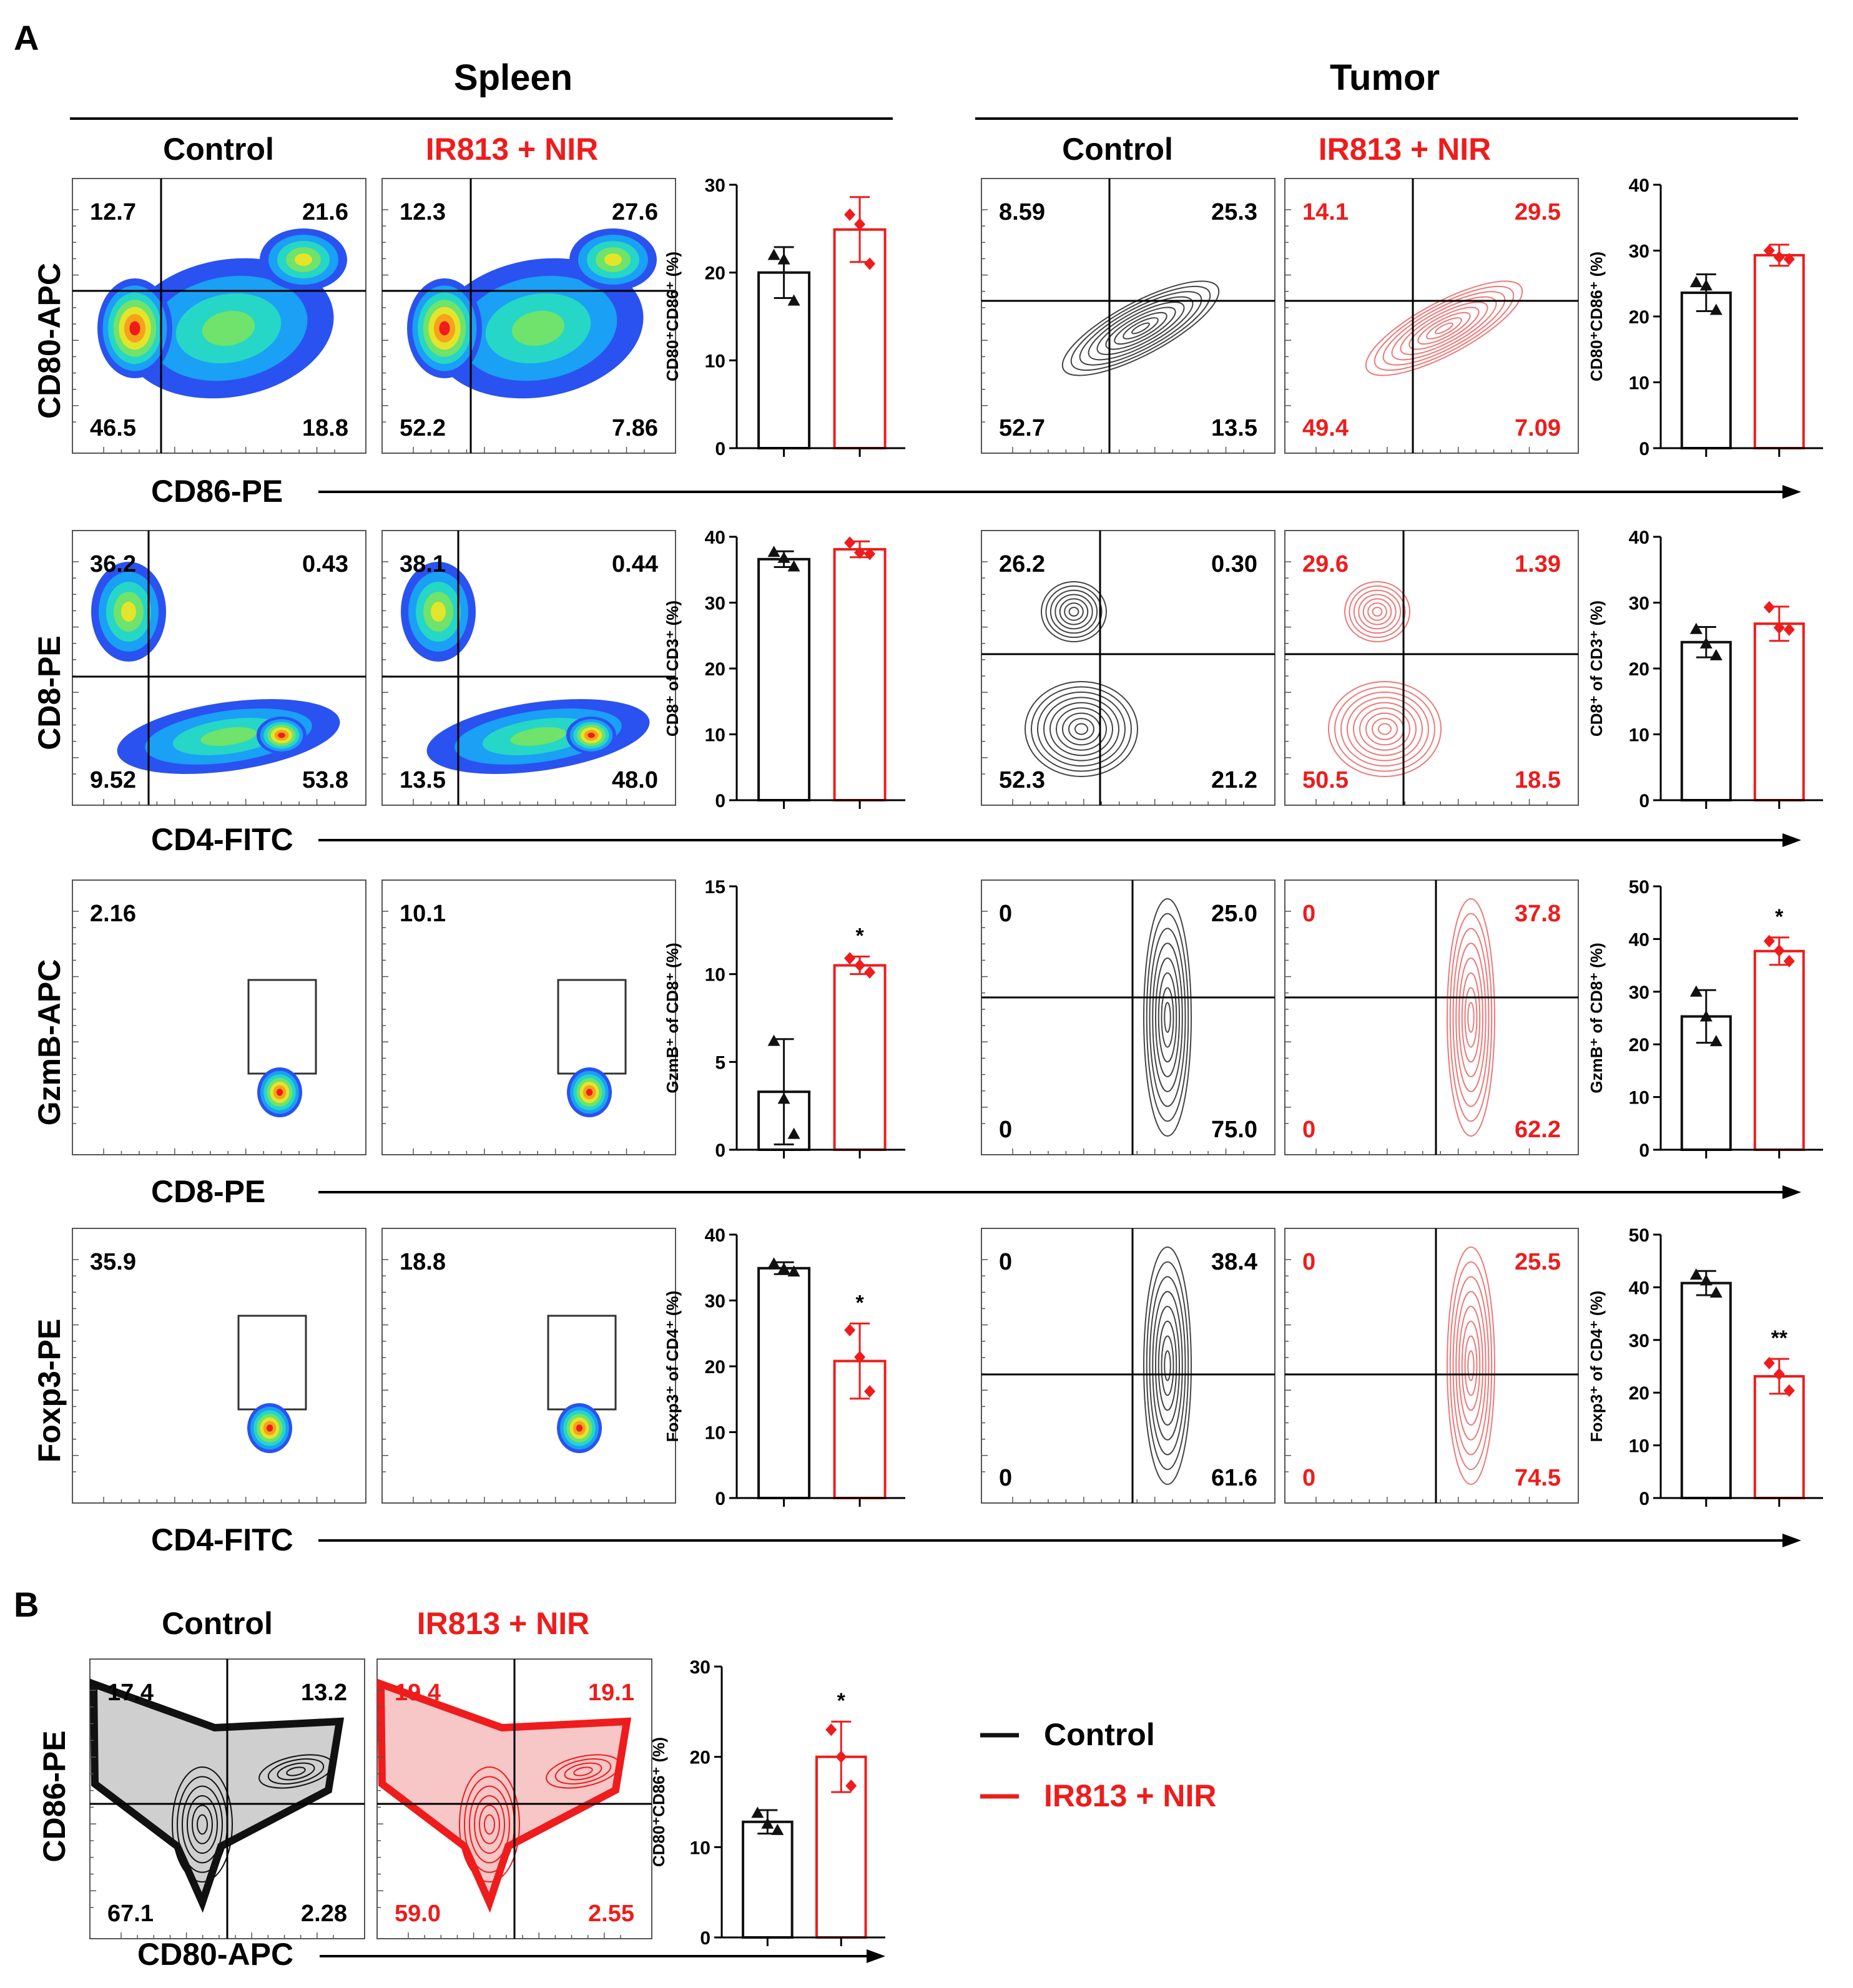 The width and height of the screenshot is (1853, 1988). Describe the element at coordinates (528, 1366) in the screenshot. I see `flow-plot-spleen-treated: 18.8` at that location.